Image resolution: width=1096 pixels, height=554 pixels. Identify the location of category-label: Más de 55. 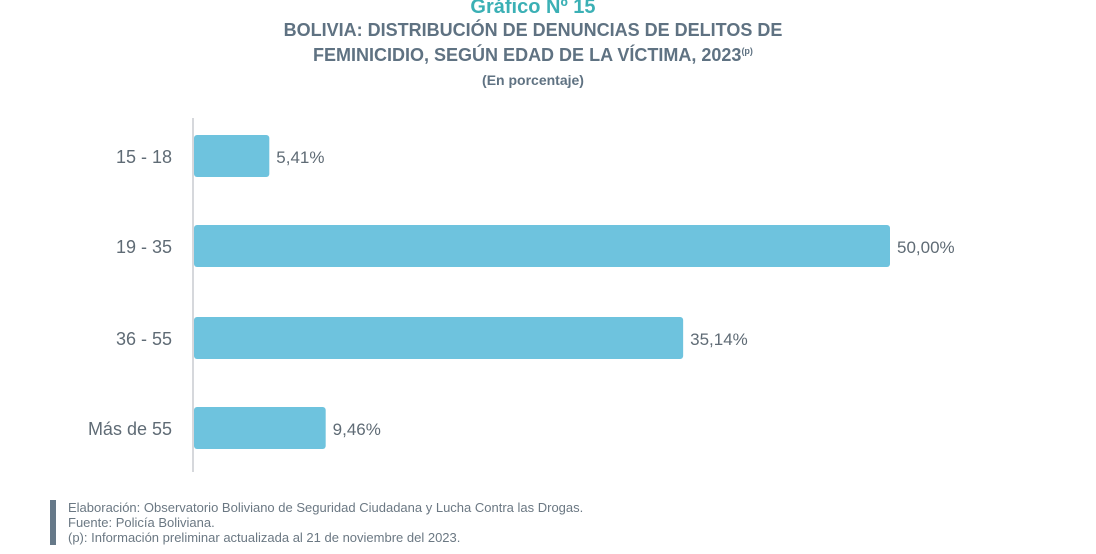
(130, 429).